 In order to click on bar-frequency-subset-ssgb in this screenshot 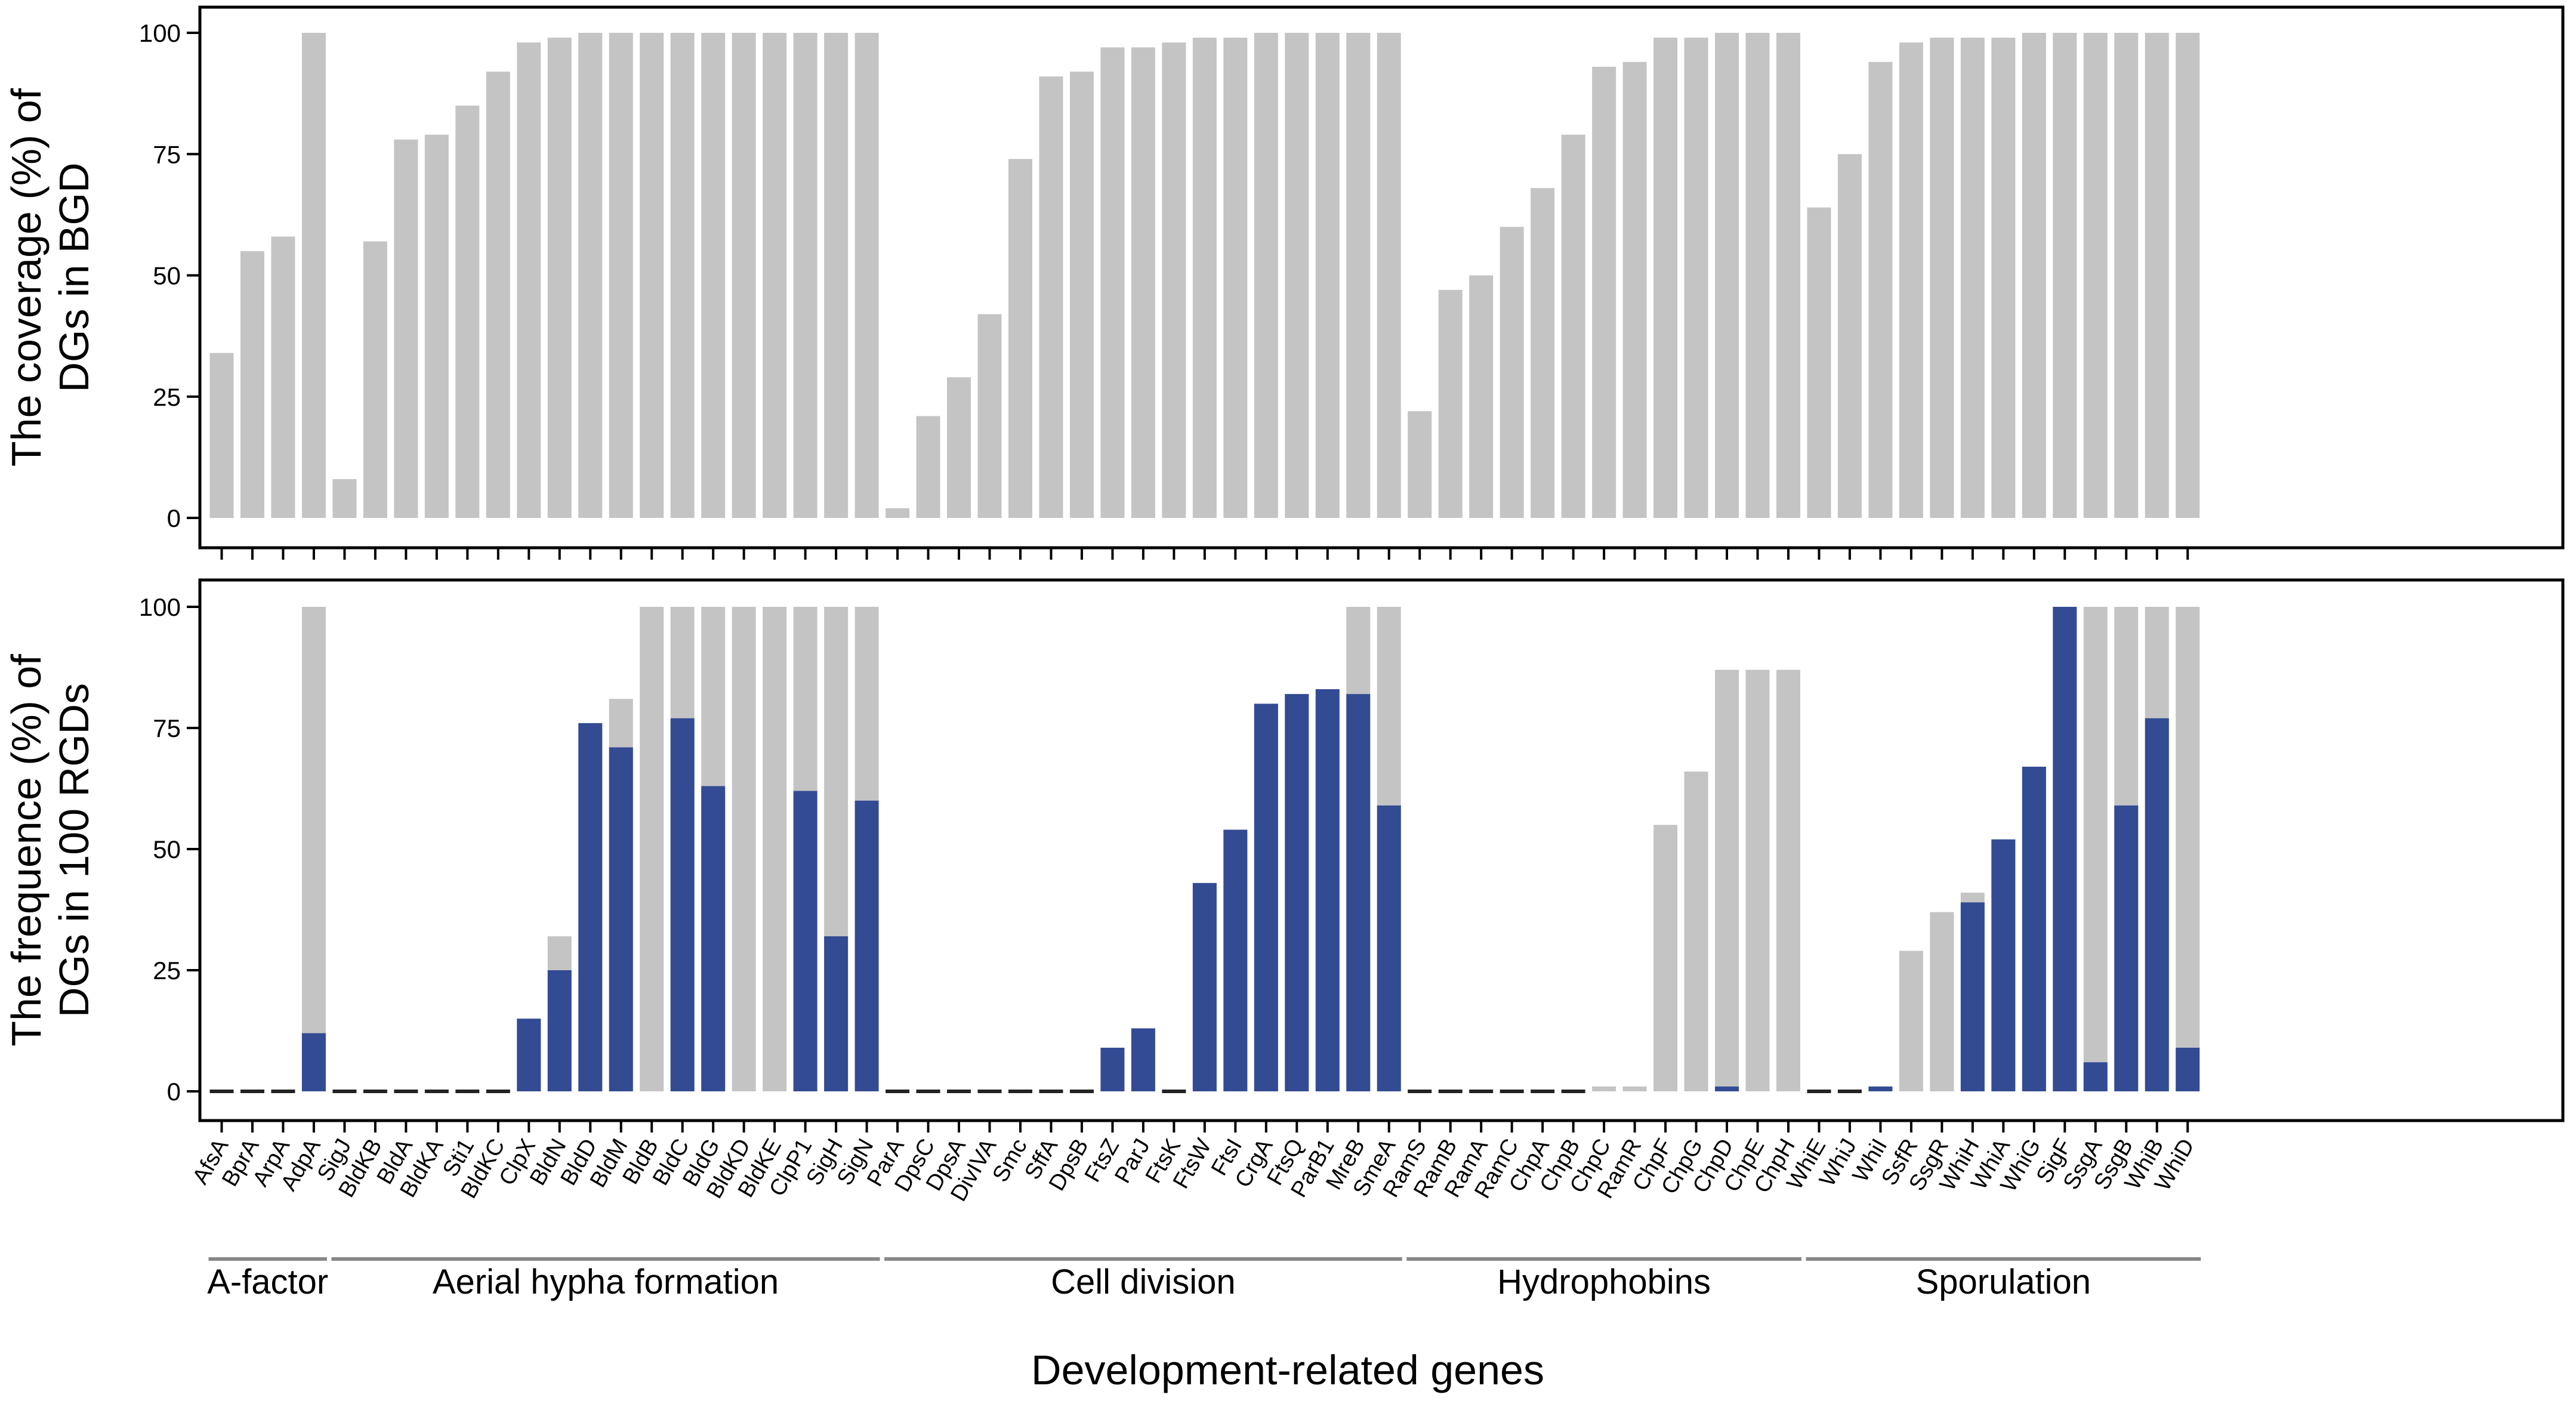, I will do `click(2126, 948)`.